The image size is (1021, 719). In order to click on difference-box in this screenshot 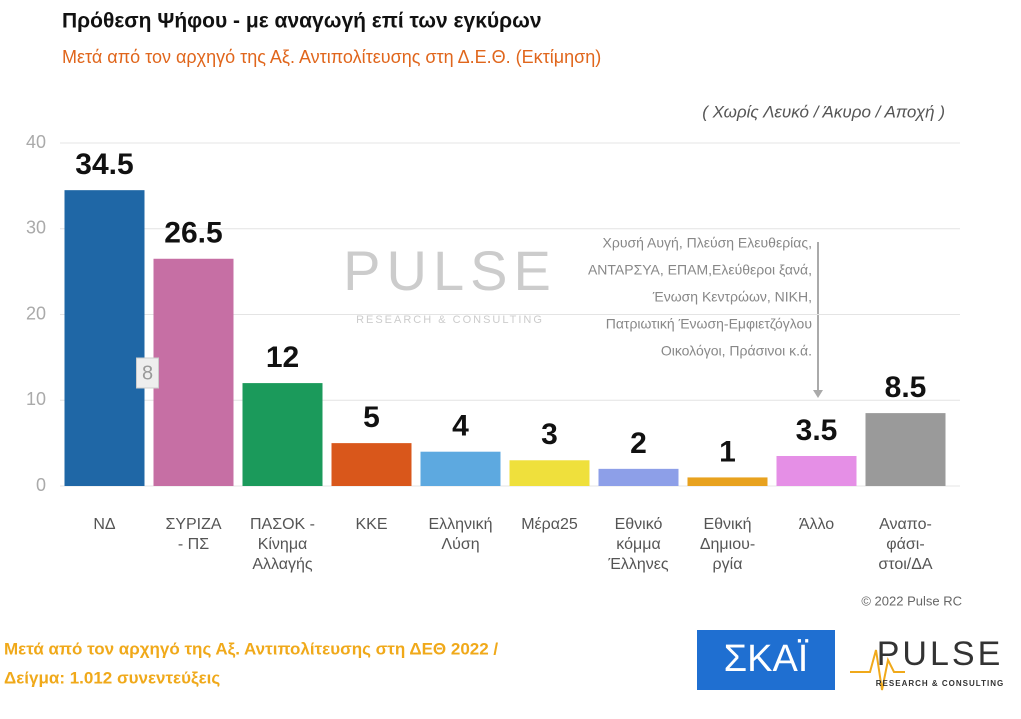, I will do `click(147, 373)`.